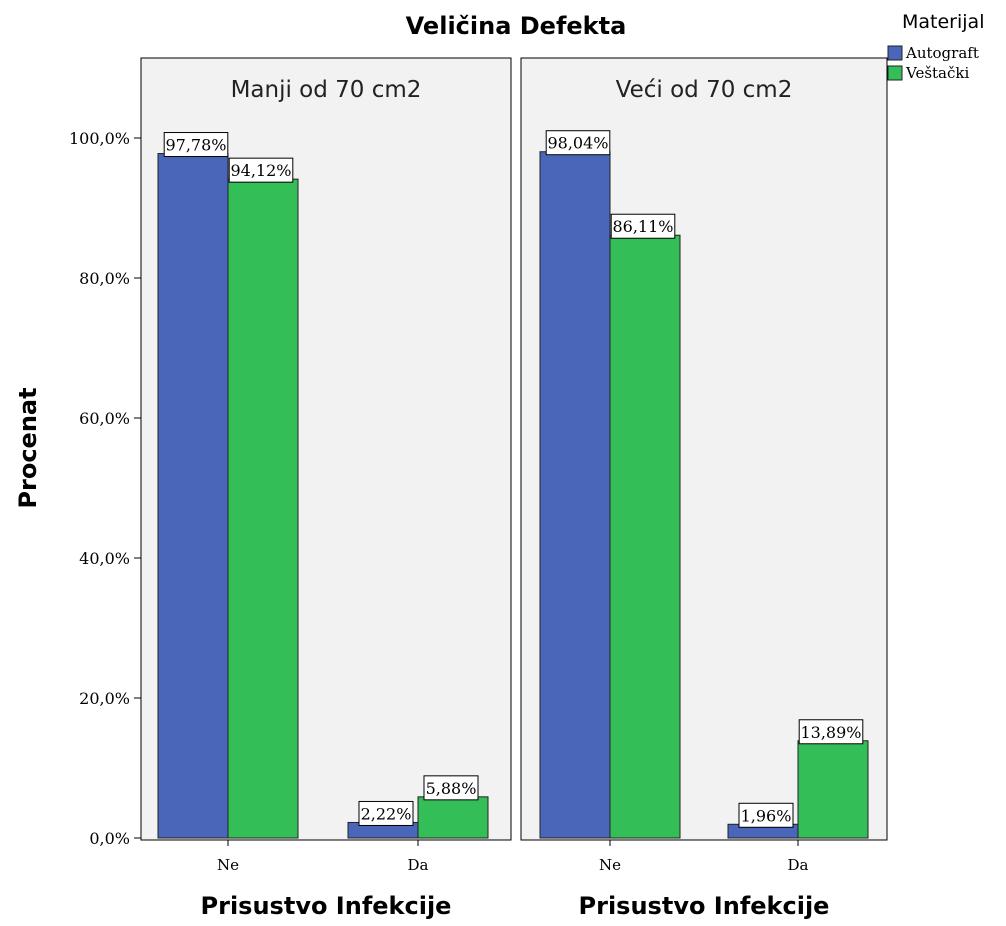 Image resolution: width=1006 pixels, height=926 pixels. Describe the element at coordinates (704, 90) in the screenshot. I see `panel-title: Veći od 70 cm2` at that location.